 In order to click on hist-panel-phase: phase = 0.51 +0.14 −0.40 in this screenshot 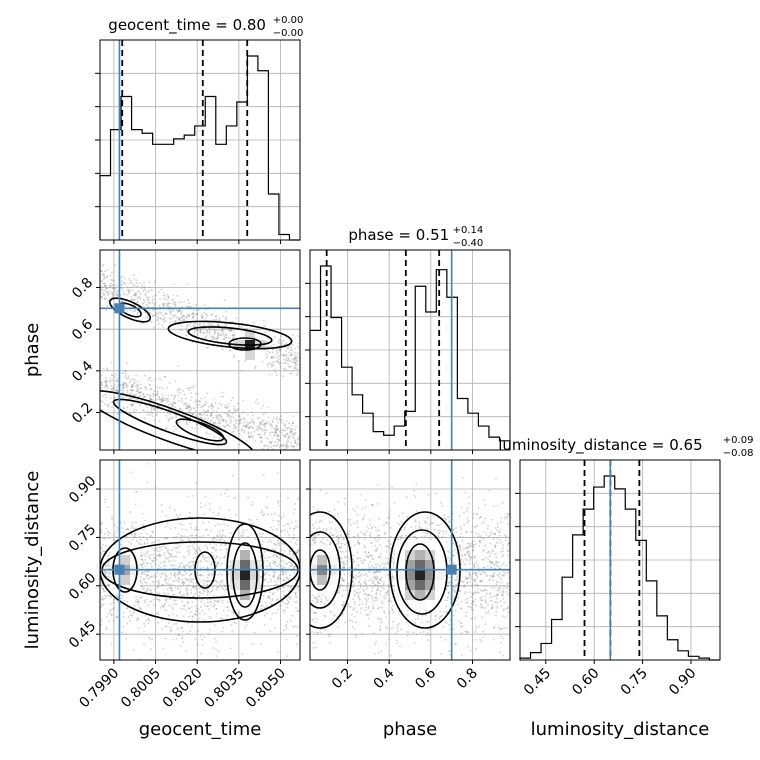, I will do `click(408, 339)`.